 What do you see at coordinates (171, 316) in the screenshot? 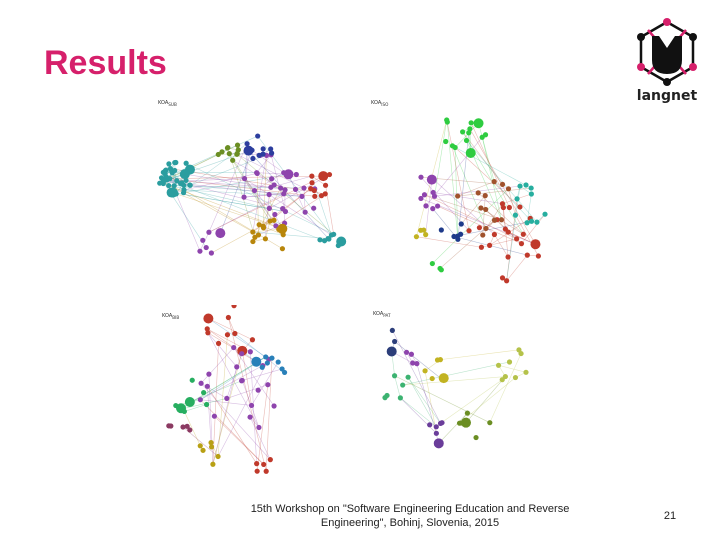
I see `panel-label: KOABIB` at bounding box center [171, 316].